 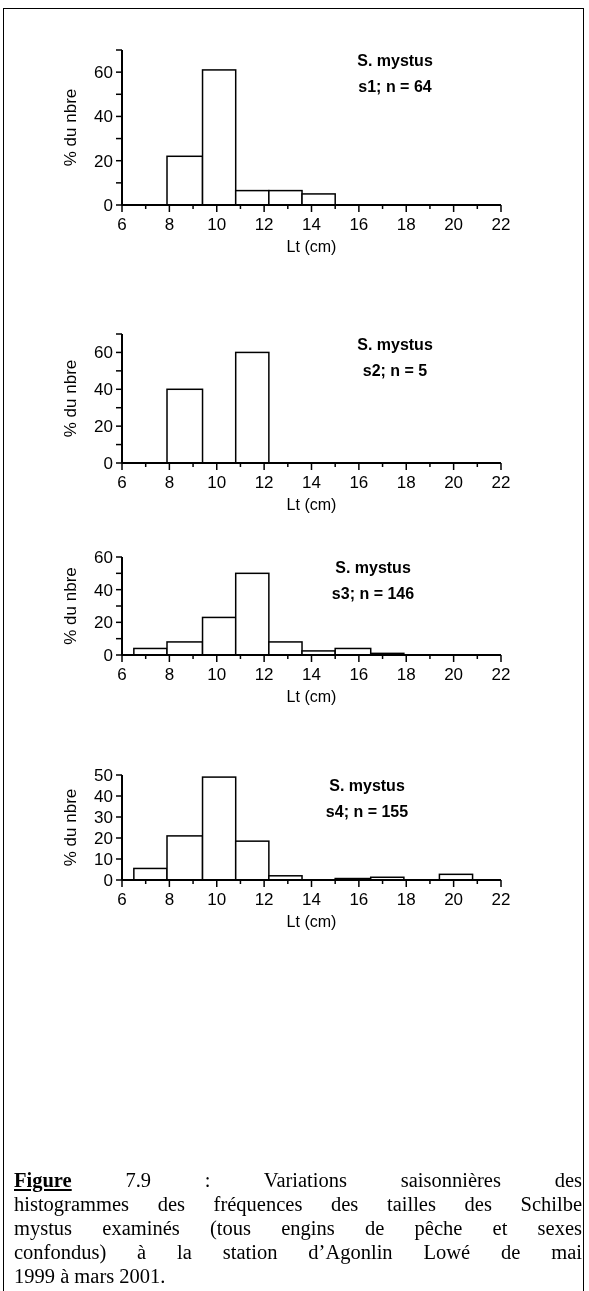 I want to click on text: s2; n = 5, so click(x=395, y=370).